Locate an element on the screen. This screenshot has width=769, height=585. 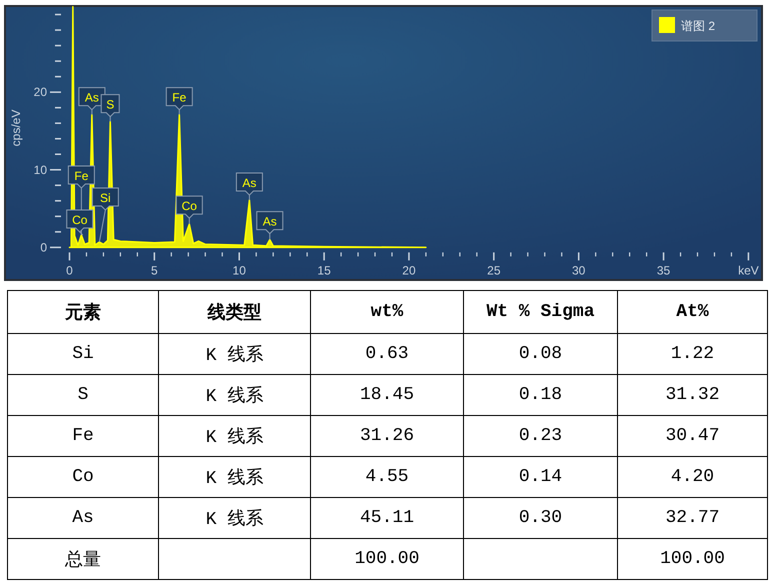
text: Co is located at coordinates (83, 477).